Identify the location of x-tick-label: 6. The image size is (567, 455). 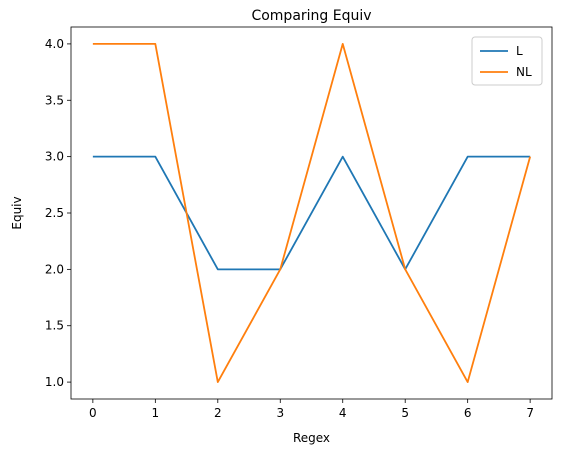
(468, 413).